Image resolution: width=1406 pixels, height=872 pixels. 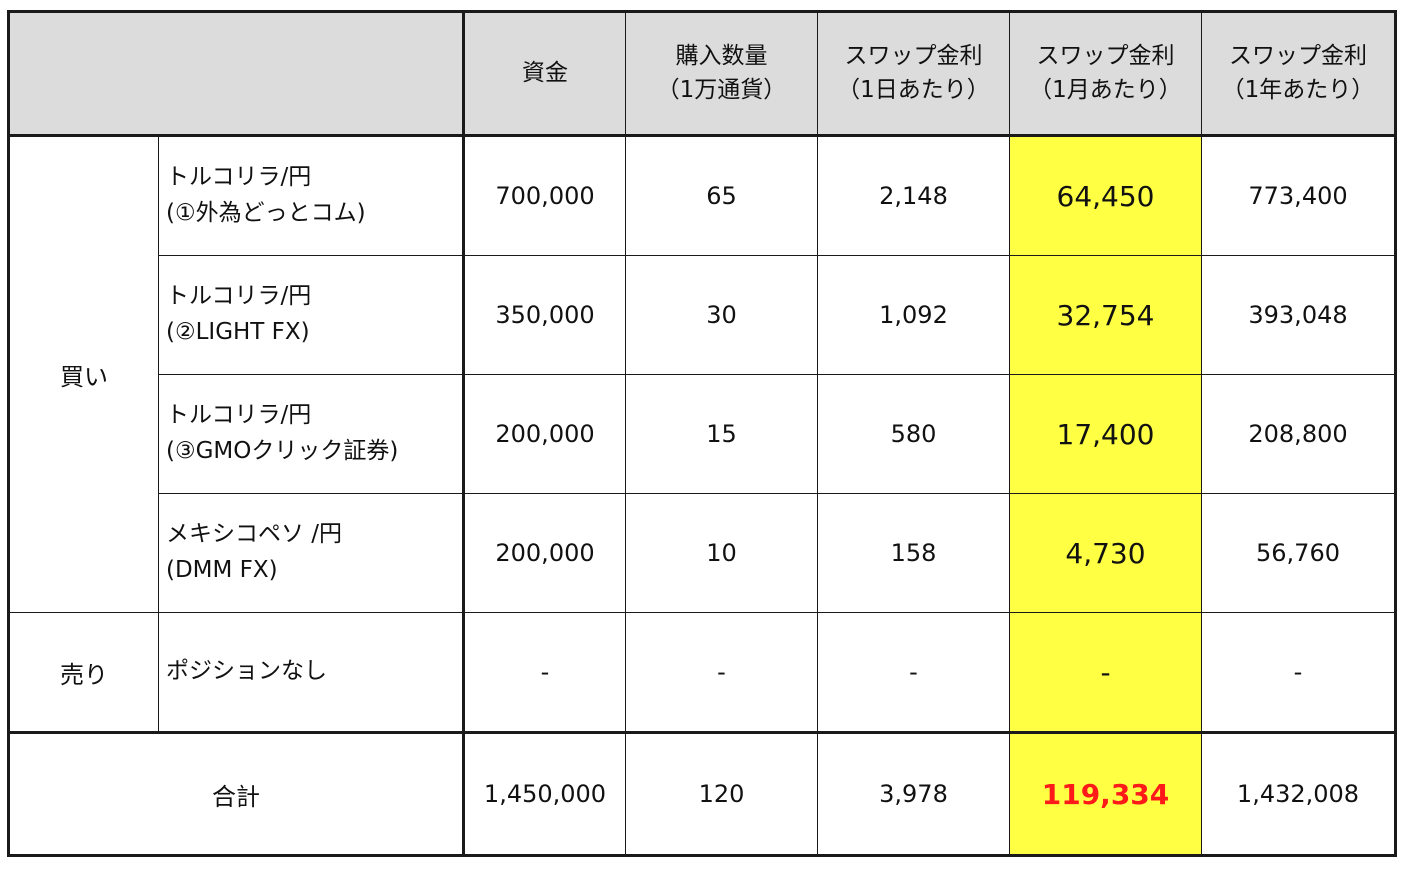 What do you see at coordinates (311, 195) in the screenshot?
I see `pair-name: トルコリラ/円 (①外為どっとコム)` at bounding box center [311, 195].